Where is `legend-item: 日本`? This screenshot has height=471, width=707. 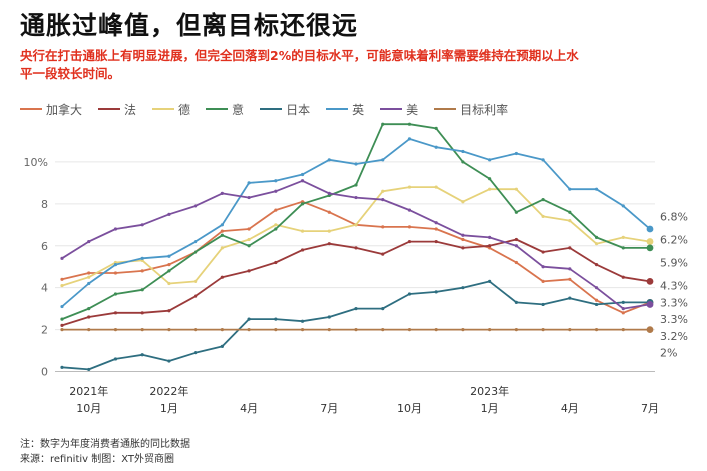 legend-item: 日本 is located at coordinates (285, 109).